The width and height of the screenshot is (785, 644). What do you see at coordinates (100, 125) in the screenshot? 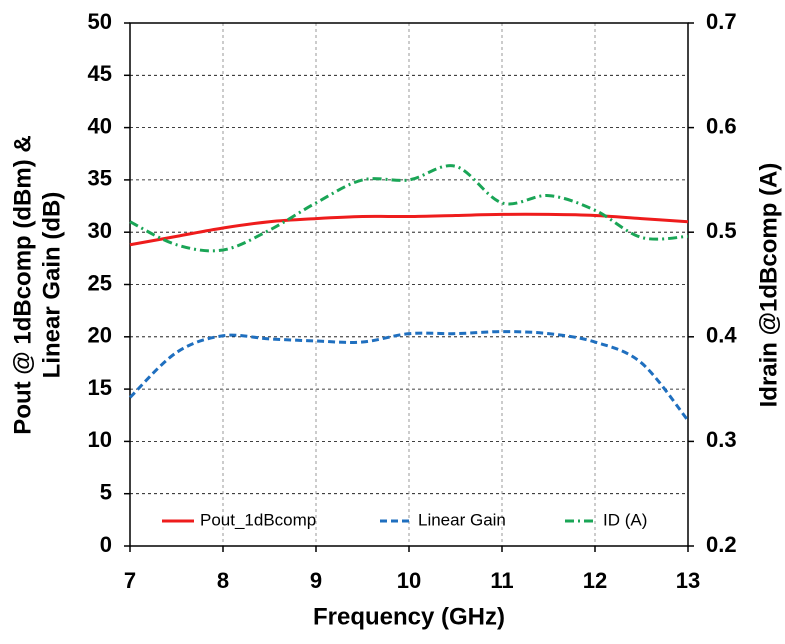
I see `y-tick-label: 40` at bounding box center [100, 125].